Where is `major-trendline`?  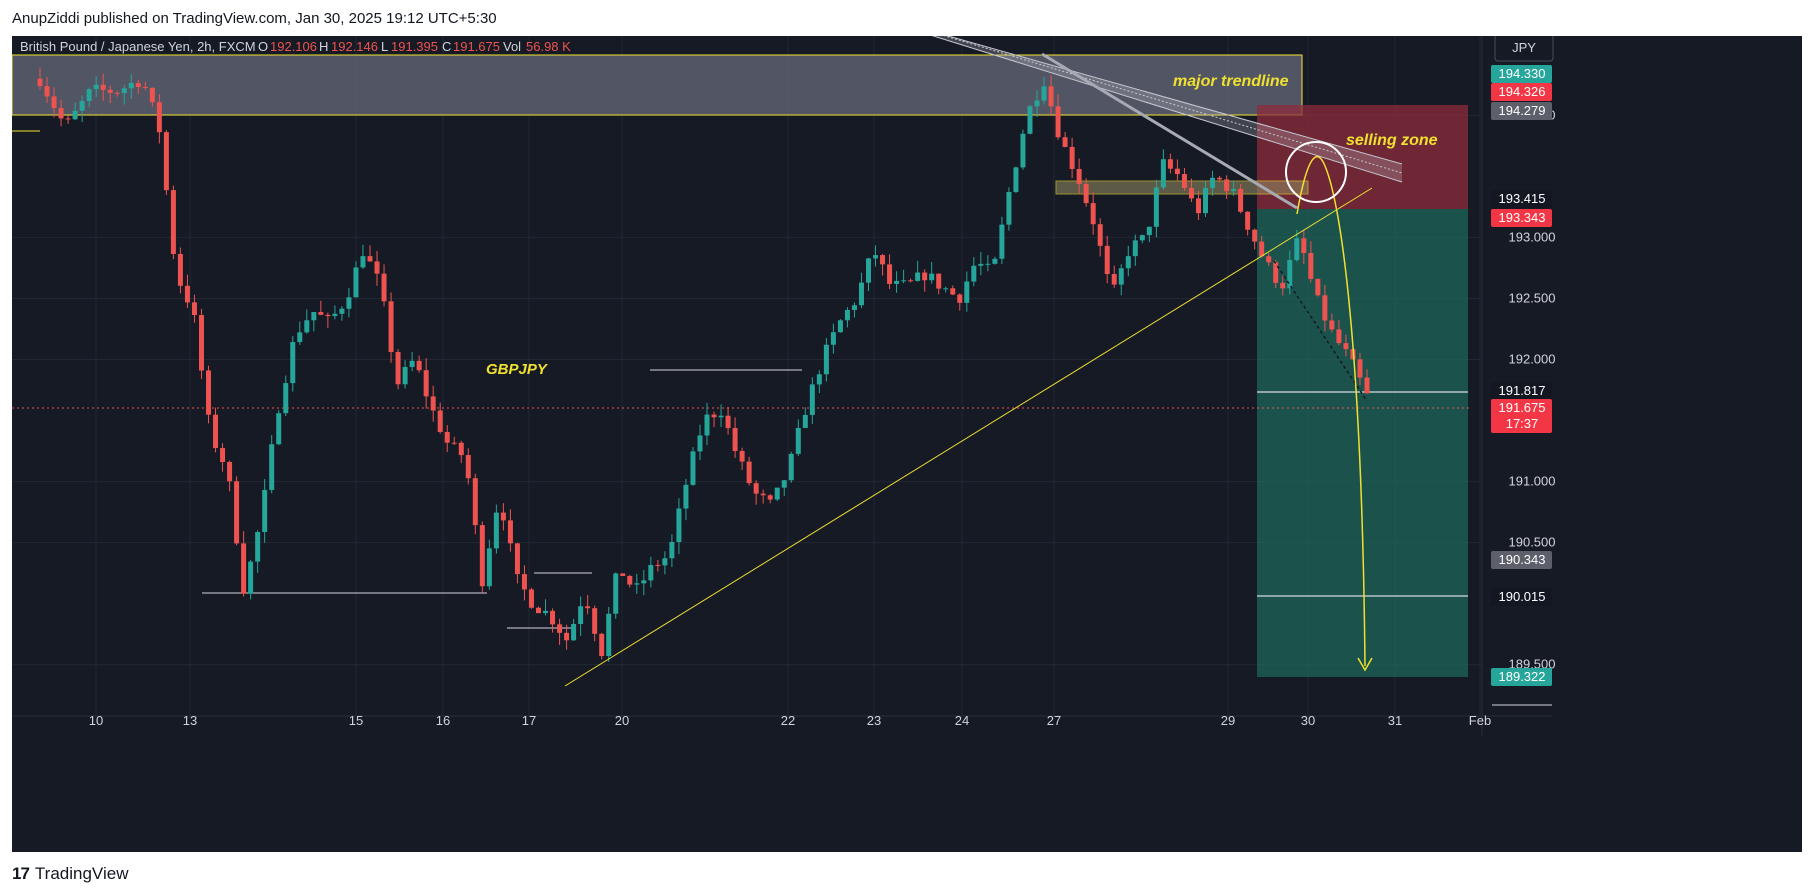
major-trendline is located at coordinates (1169, 131).